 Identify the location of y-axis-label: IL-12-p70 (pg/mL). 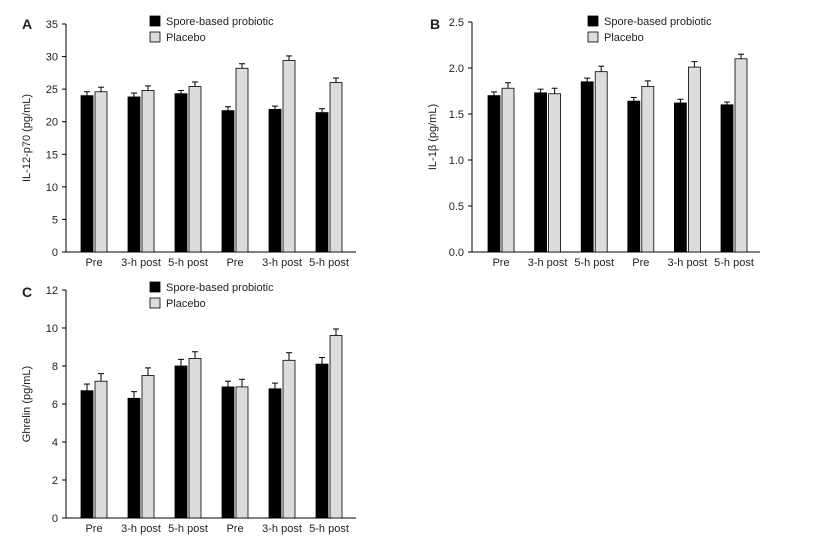
(27, 138).